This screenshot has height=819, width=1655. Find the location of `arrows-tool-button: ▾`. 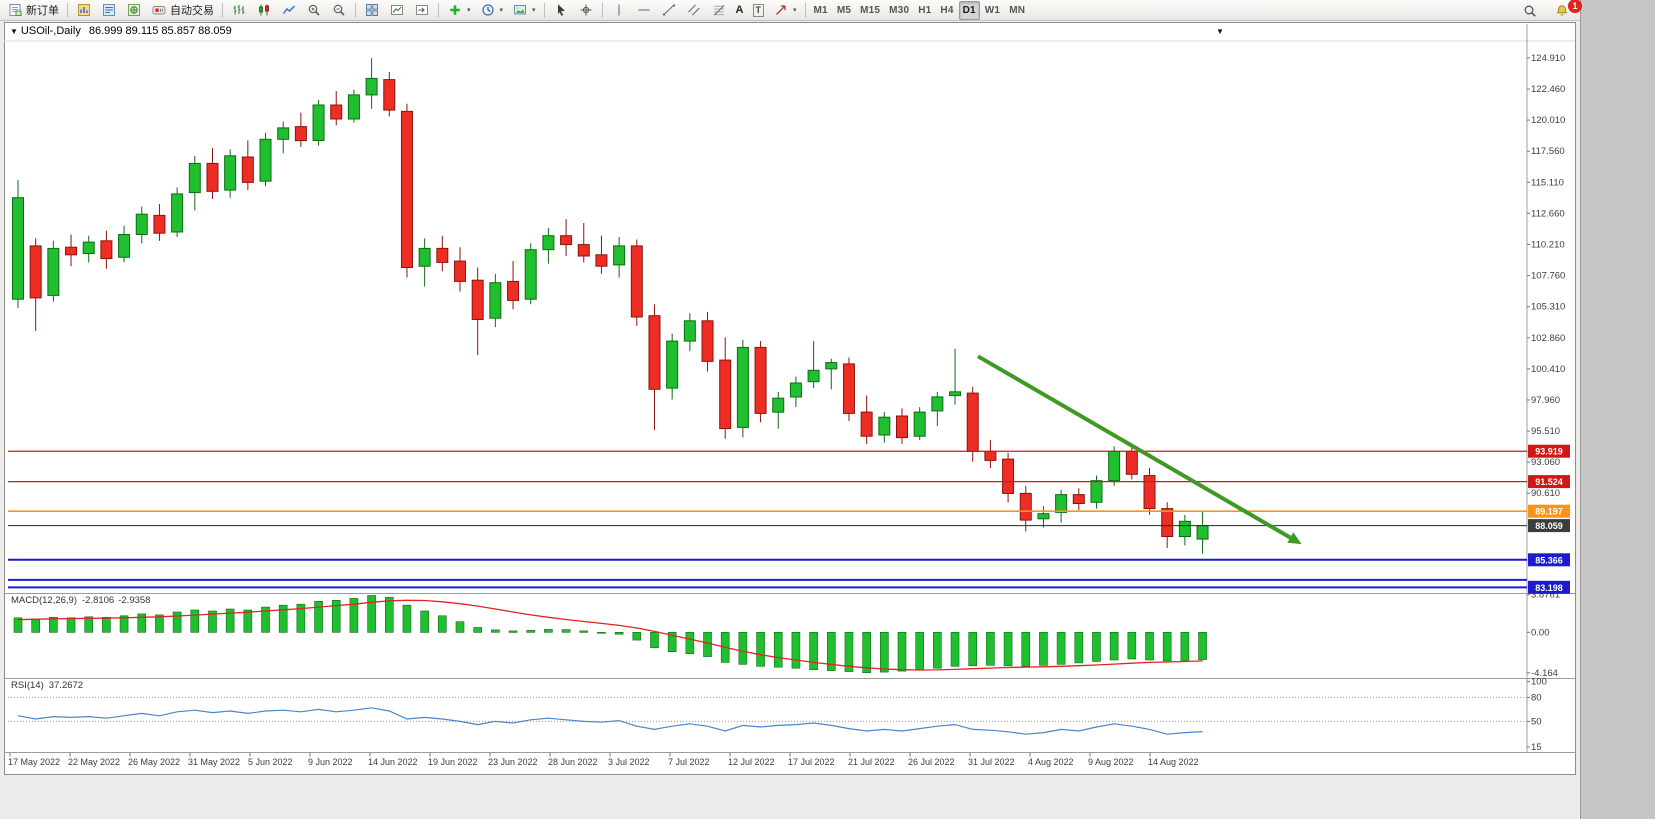

arrows-tool-button: ▾ is located at coordinates (785, 10).